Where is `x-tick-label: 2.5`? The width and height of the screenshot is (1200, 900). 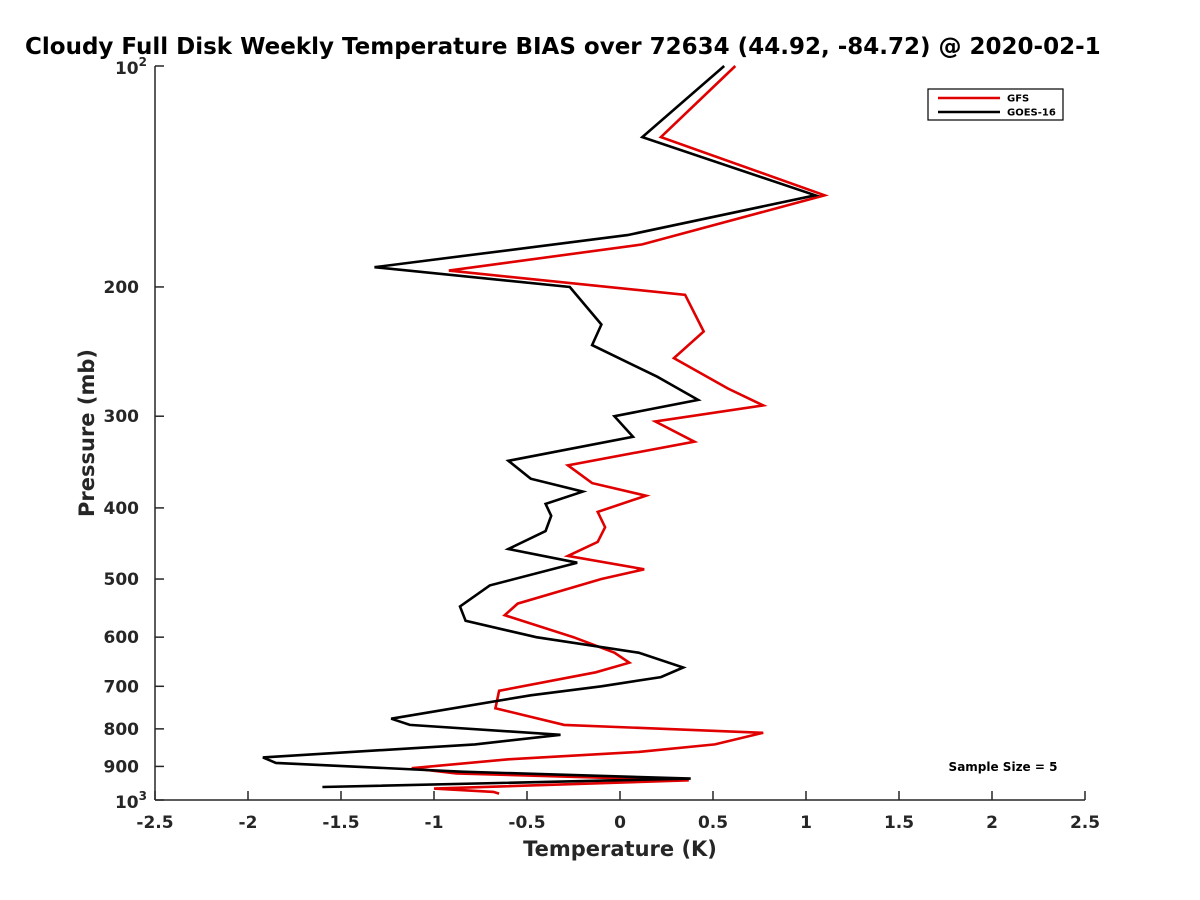 x-tick-label: 2.5 is located at coordinates (1085, 823).